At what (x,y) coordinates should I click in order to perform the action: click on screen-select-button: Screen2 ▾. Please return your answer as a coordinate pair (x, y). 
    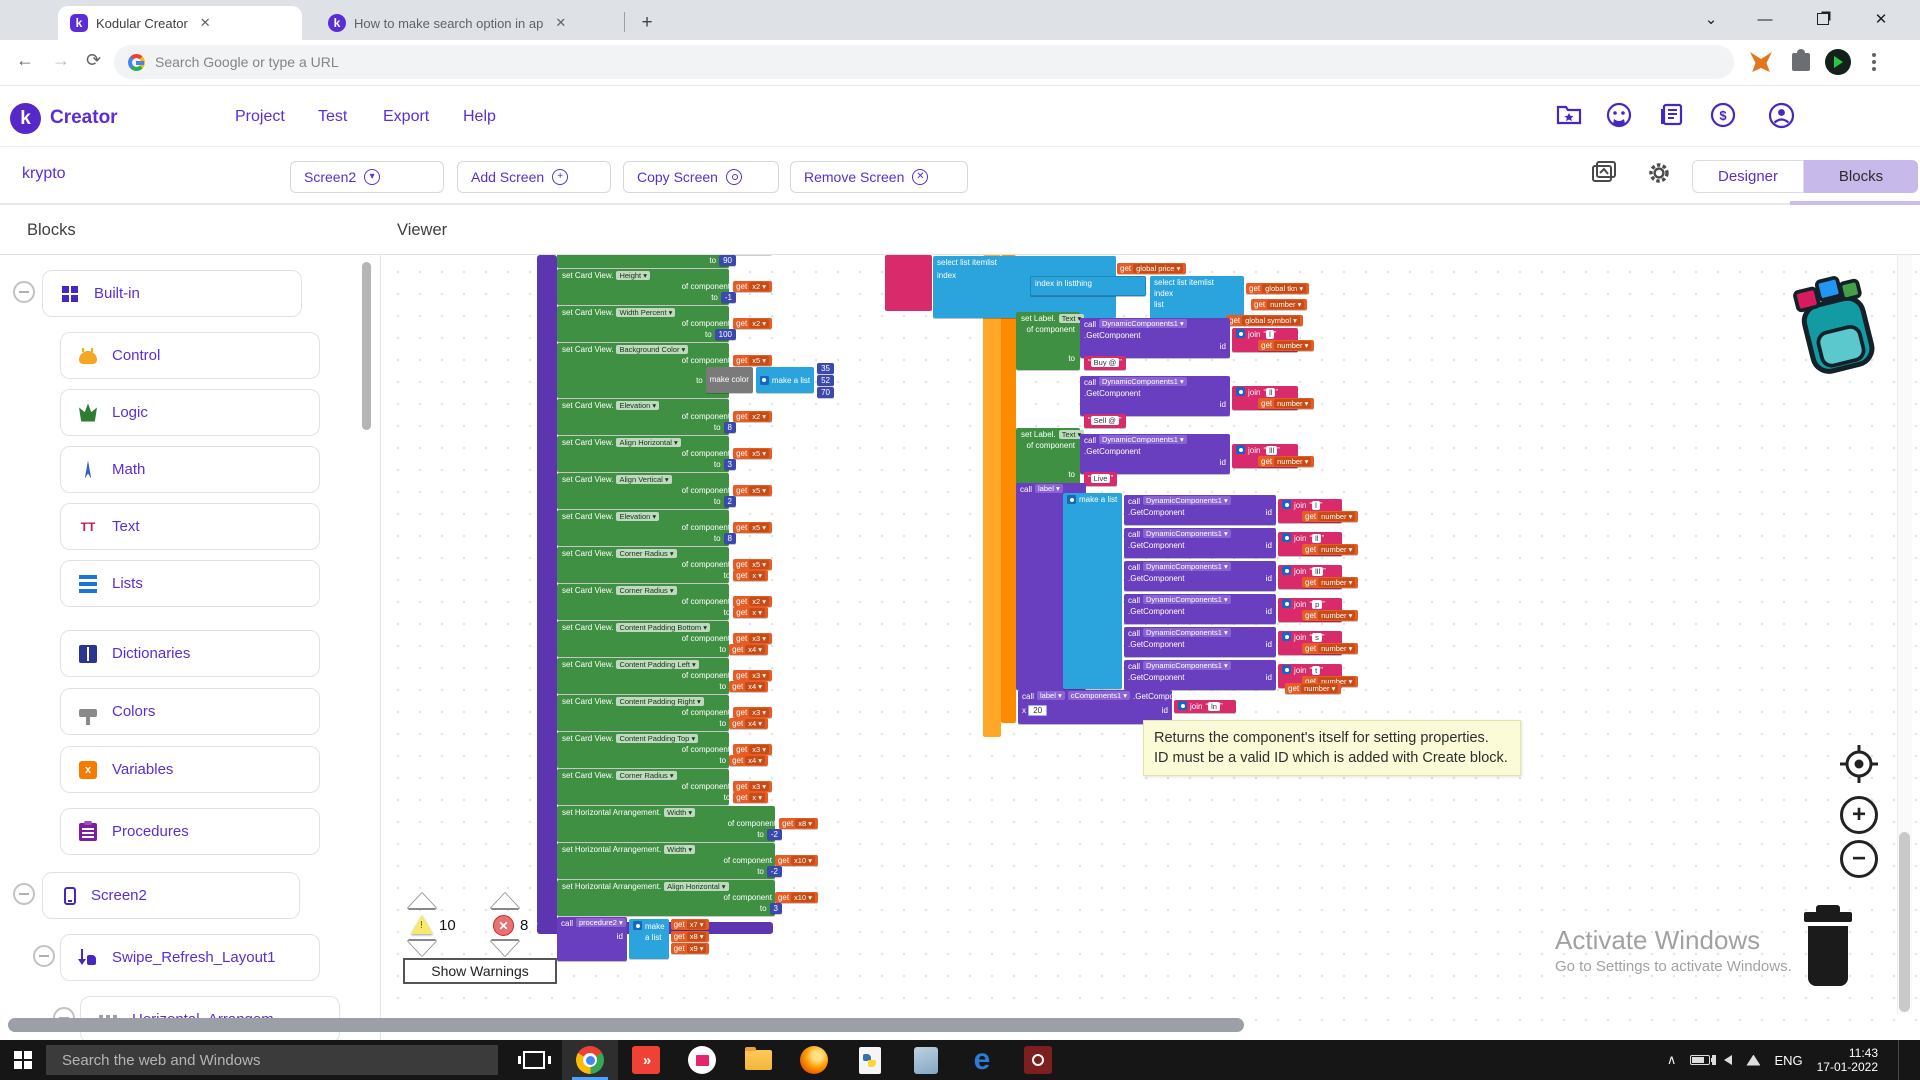
    Looking at the image, I should click on (367, 177).